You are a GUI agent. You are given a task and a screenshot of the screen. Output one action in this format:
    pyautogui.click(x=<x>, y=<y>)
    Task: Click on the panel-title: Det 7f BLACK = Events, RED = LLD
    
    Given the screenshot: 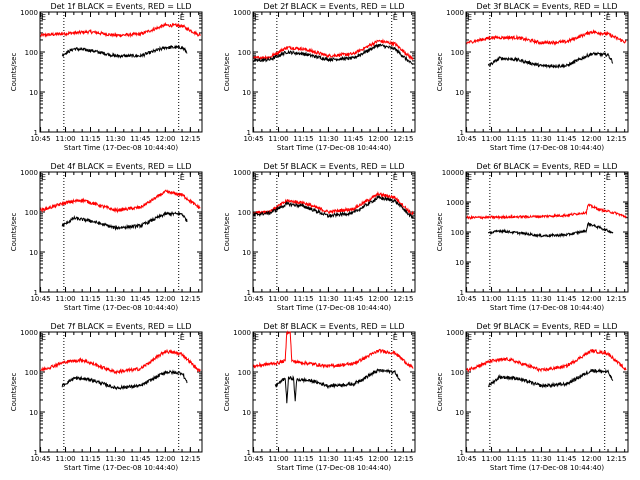 What is the action you would take?
    pyautogui.click(x=120, y=326)
    